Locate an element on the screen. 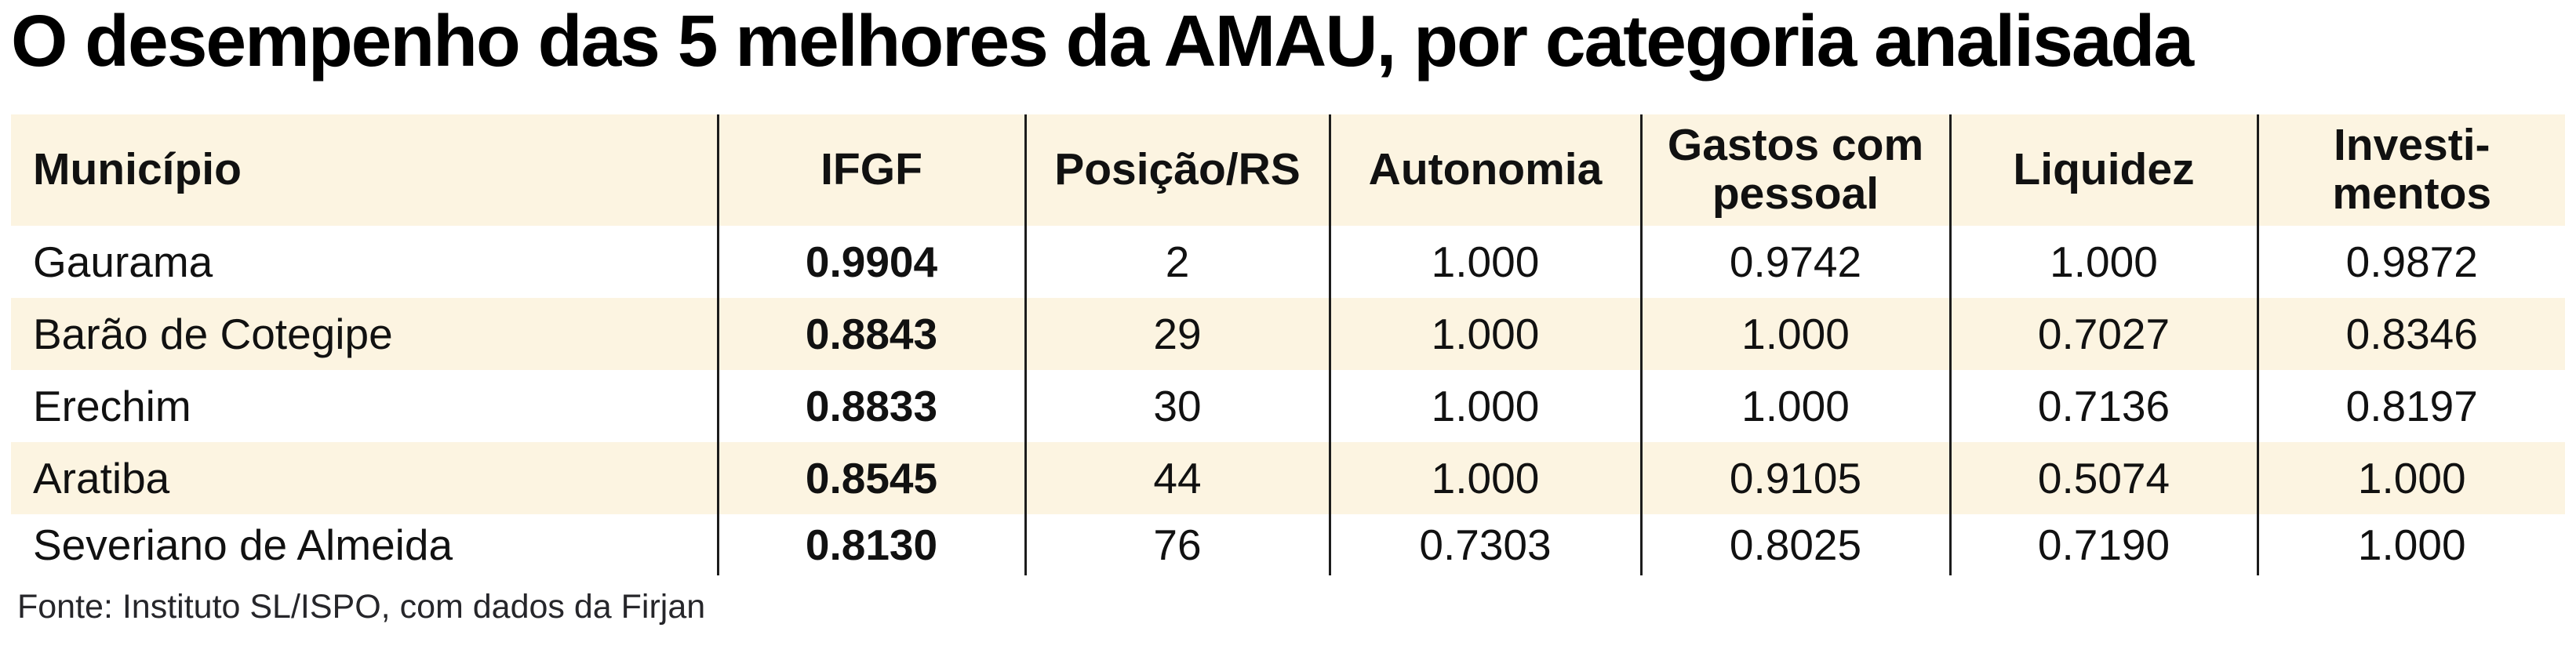 Image resolution: width=2576 pixels, height=653 pixels. cell-ifgf: 0.8130 is located at coordinates (870, 544).